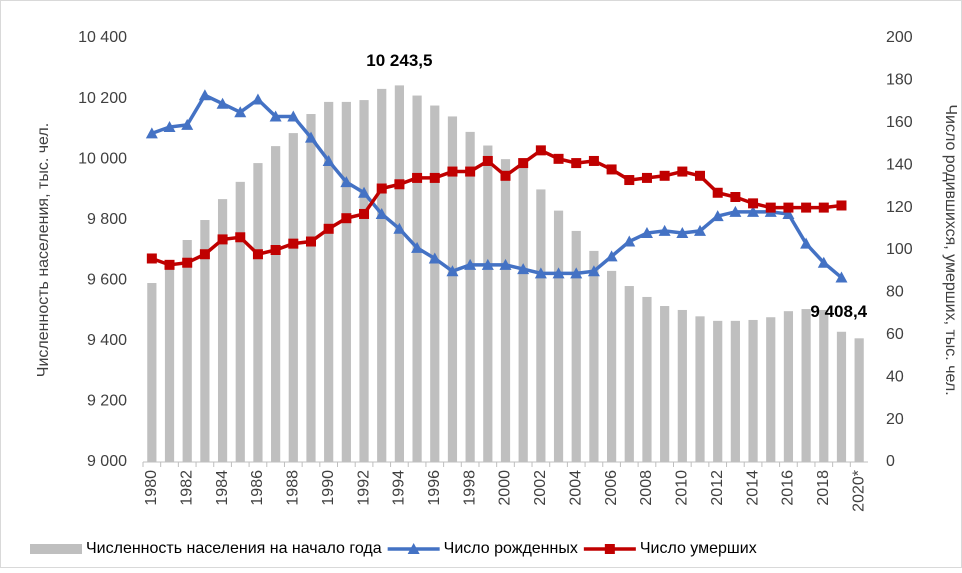 This screenshot has height=573, width=962. What do you see at coordinates (575, 488) in the screenshot?
I see `x-tick-label: 2004` at bounding box center [575, 488].